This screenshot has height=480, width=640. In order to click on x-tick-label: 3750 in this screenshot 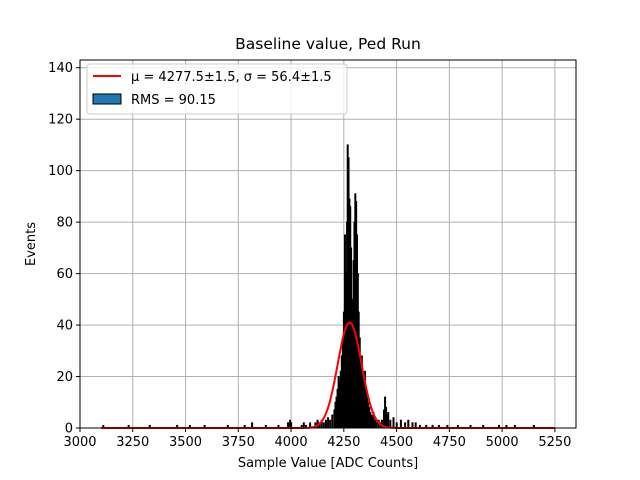, I will do `click(238, 442)`.